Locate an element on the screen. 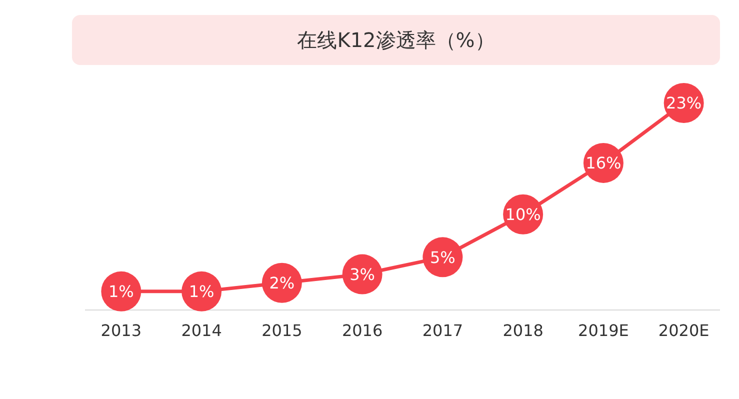  x-tick-label: 2016 is located at coordinates (362, 330).